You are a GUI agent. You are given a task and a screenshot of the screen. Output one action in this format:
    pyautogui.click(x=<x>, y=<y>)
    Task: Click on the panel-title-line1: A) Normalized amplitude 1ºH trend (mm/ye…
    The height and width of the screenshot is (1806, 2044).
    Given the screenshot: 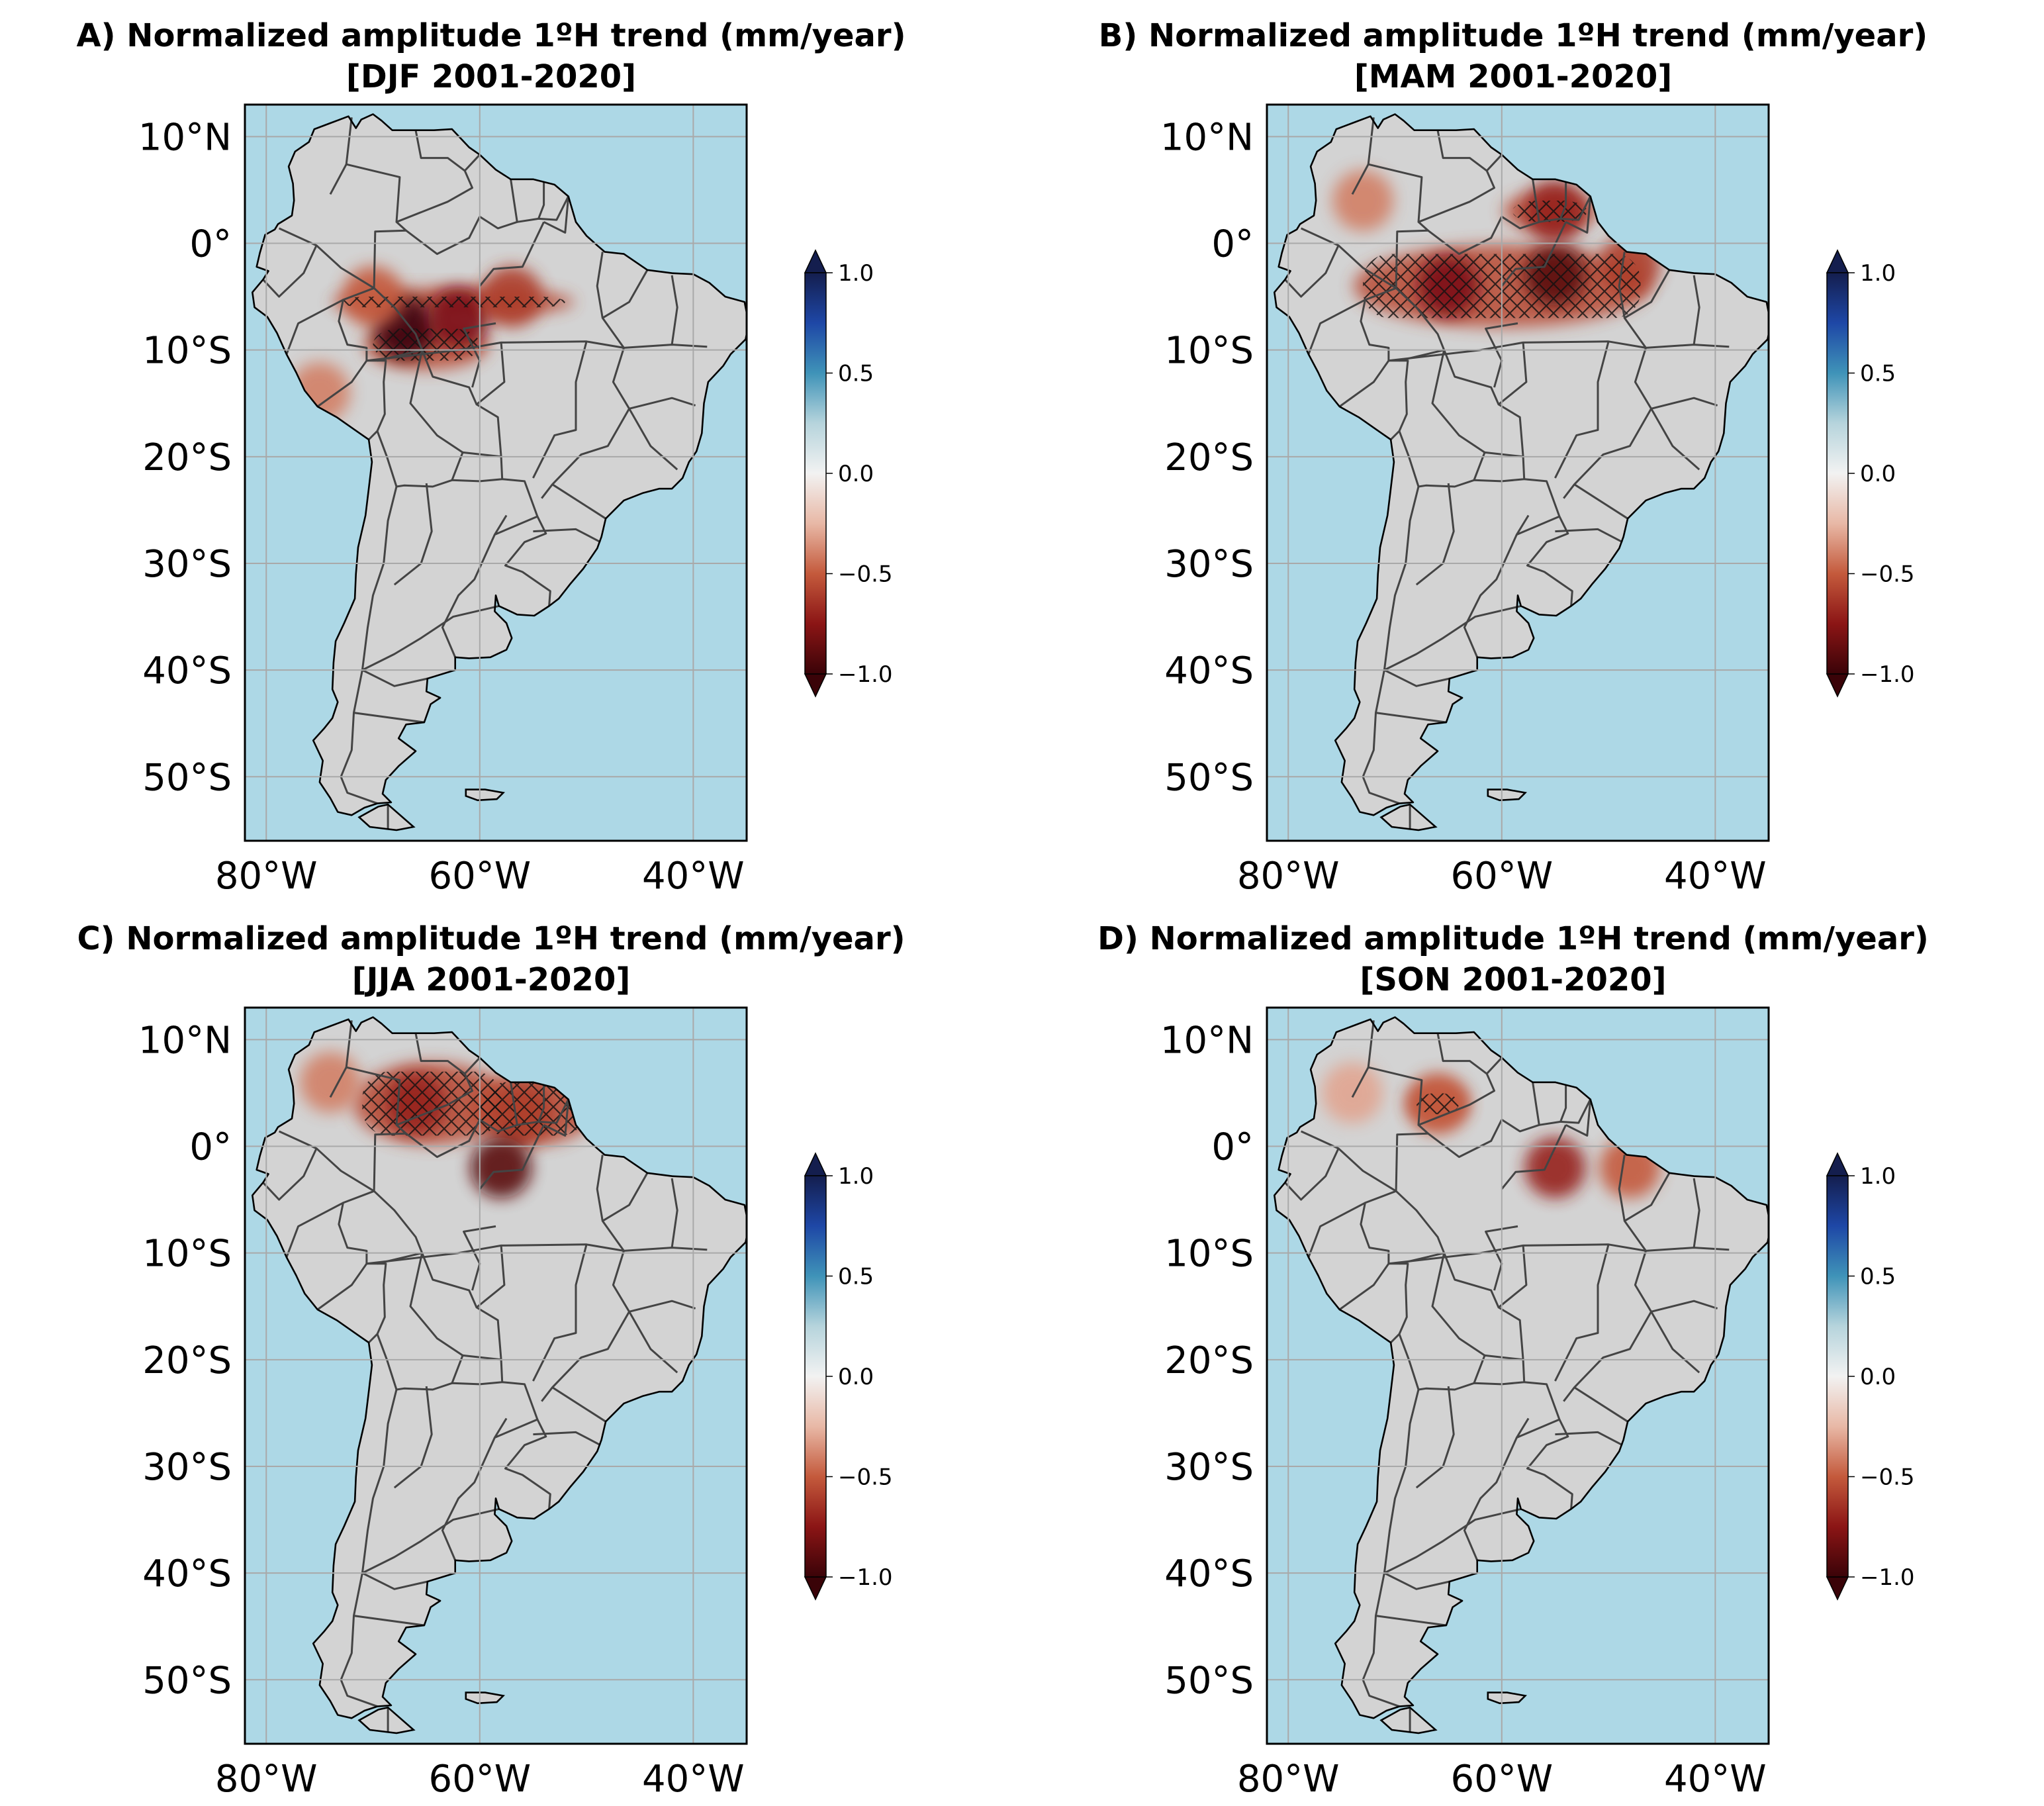 What is the action you would take?
    pyautogui.click(x=491, y=35)
    